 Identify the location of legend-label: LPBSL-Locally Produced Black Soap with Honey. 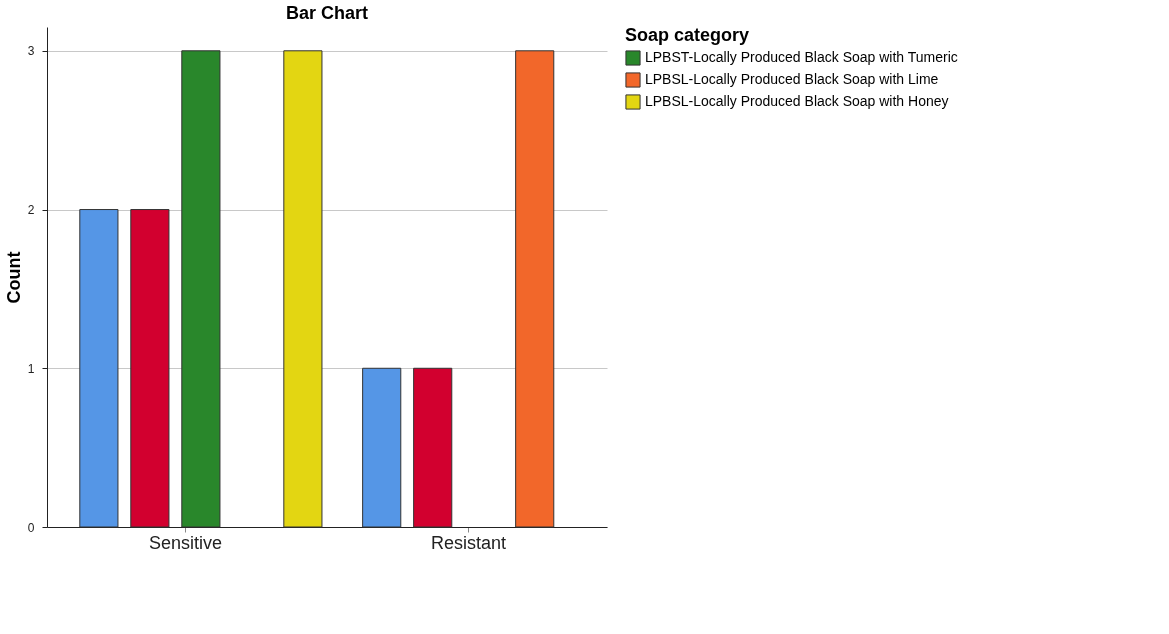
(797, 101).